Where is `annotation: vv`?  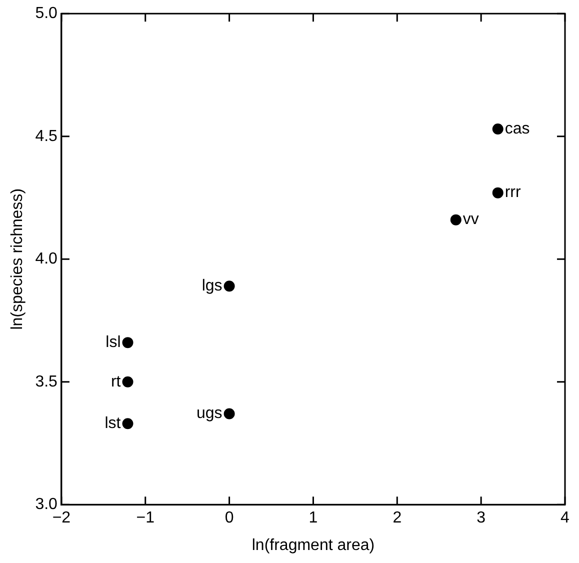
annotation: vv is located at coordinates (470, 219).